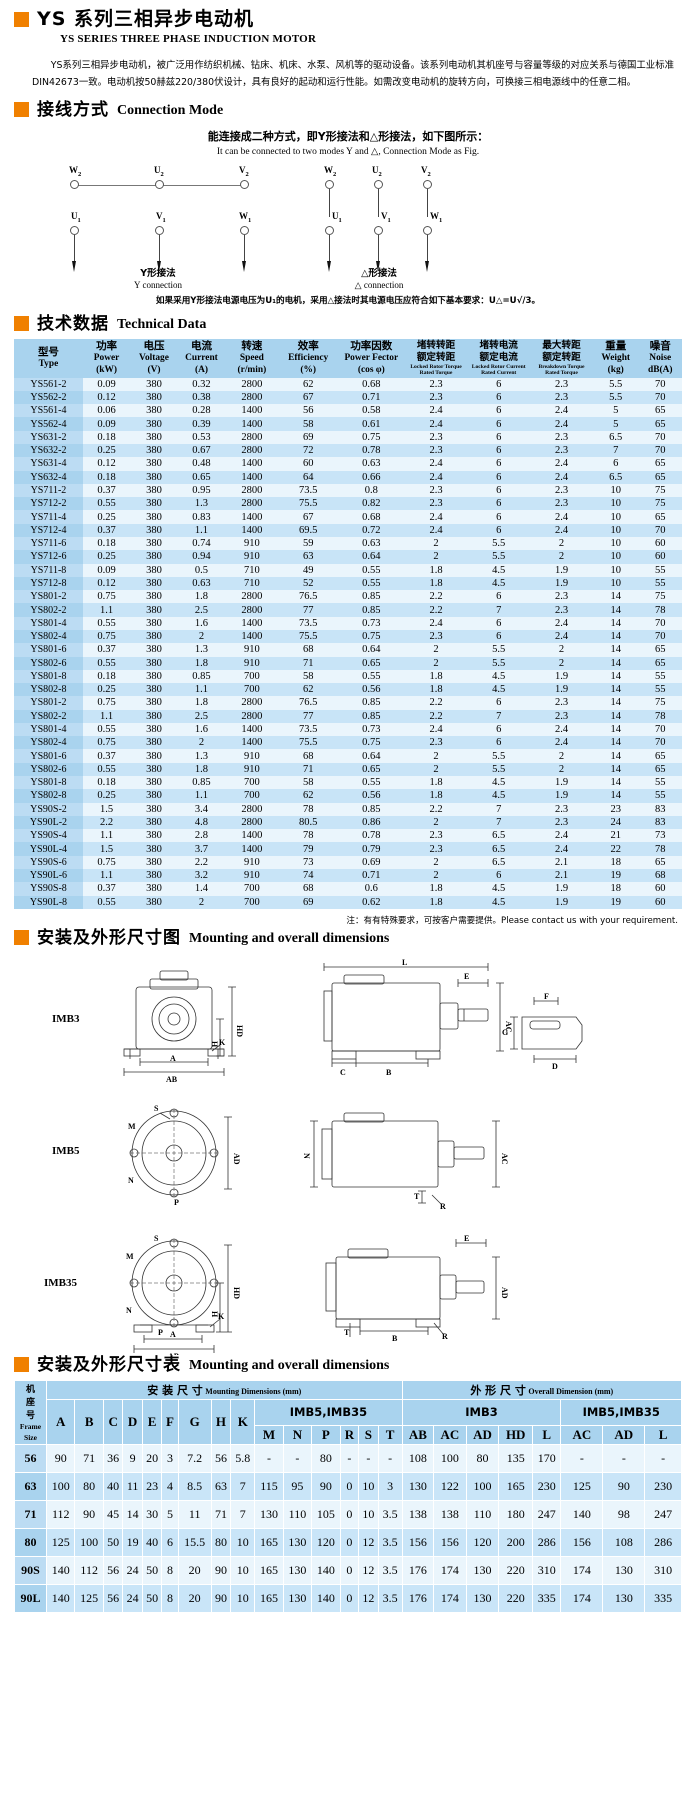 The height and width of the screenshot is (1812, 696). Describe the element at coordinates (561, 796) in the screenshot. I see `table-cell: 1.9` at that location.